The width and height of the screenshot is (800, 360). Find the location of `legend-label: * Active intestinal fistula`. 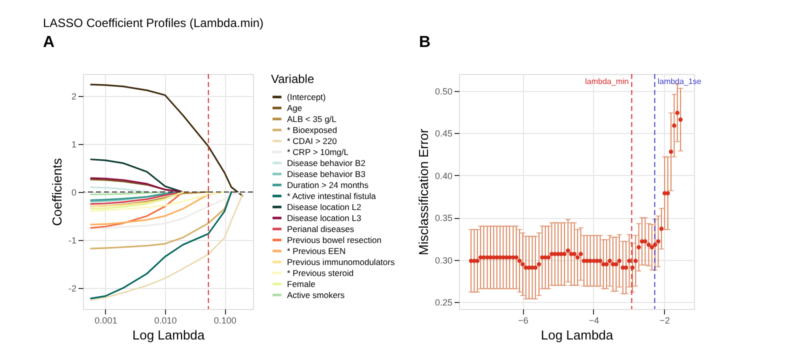

legend-label: * Active intestinal fistula is located at coordinates (331, 196).